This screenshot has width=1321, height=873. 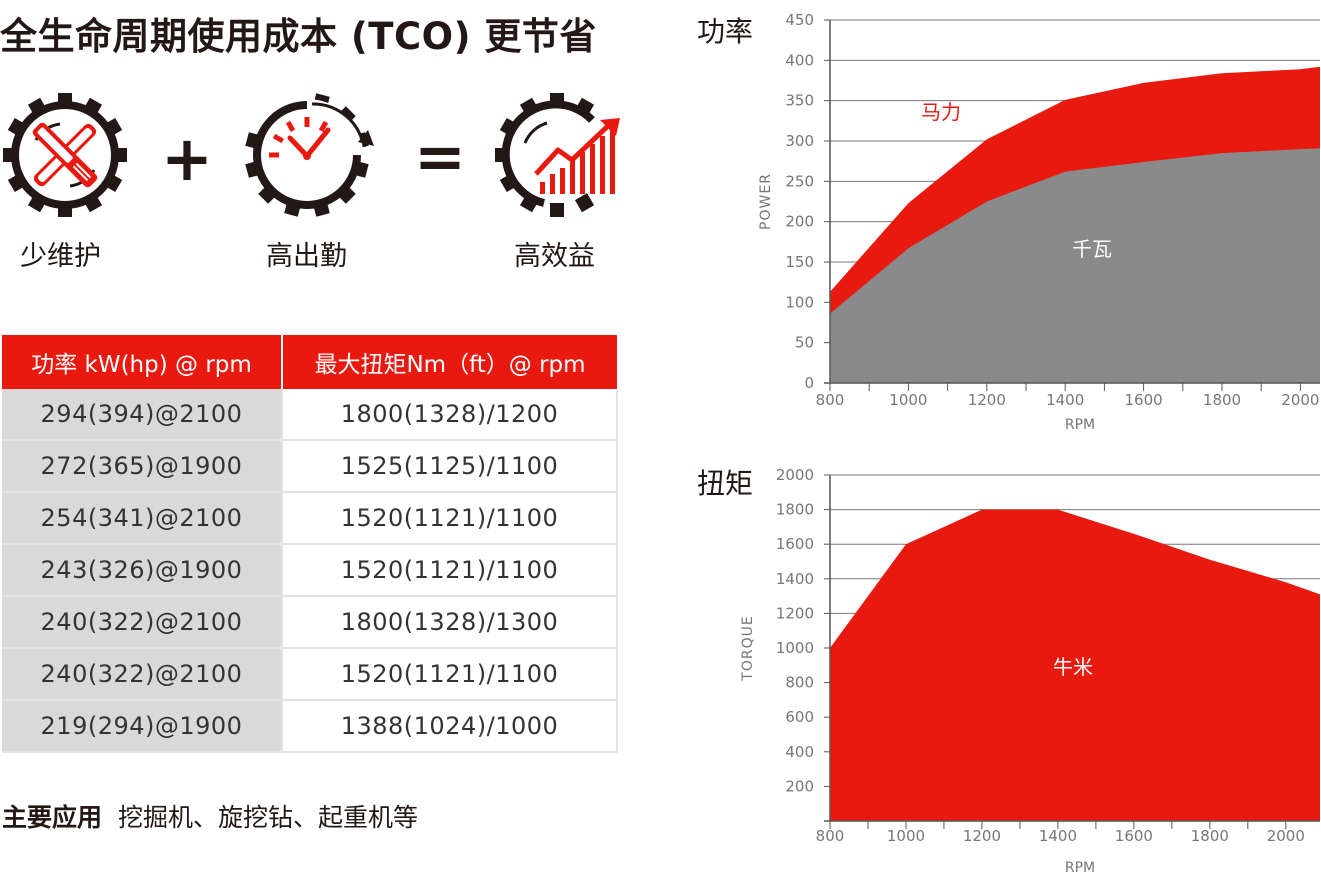 I want to click on torque-x-tick-label: 1800, so click(x=1210, y=836).